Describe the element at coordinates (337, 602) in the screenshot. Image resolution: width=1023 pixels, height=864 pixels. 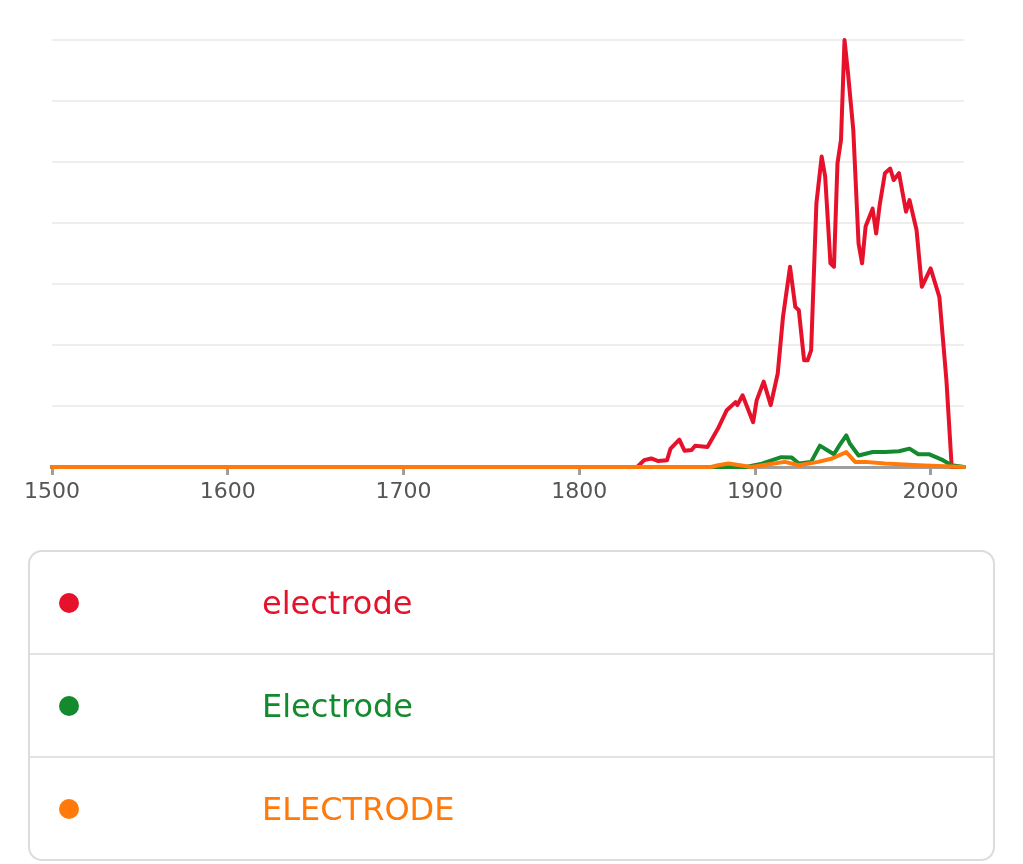
I see `text: electrode` at that location.